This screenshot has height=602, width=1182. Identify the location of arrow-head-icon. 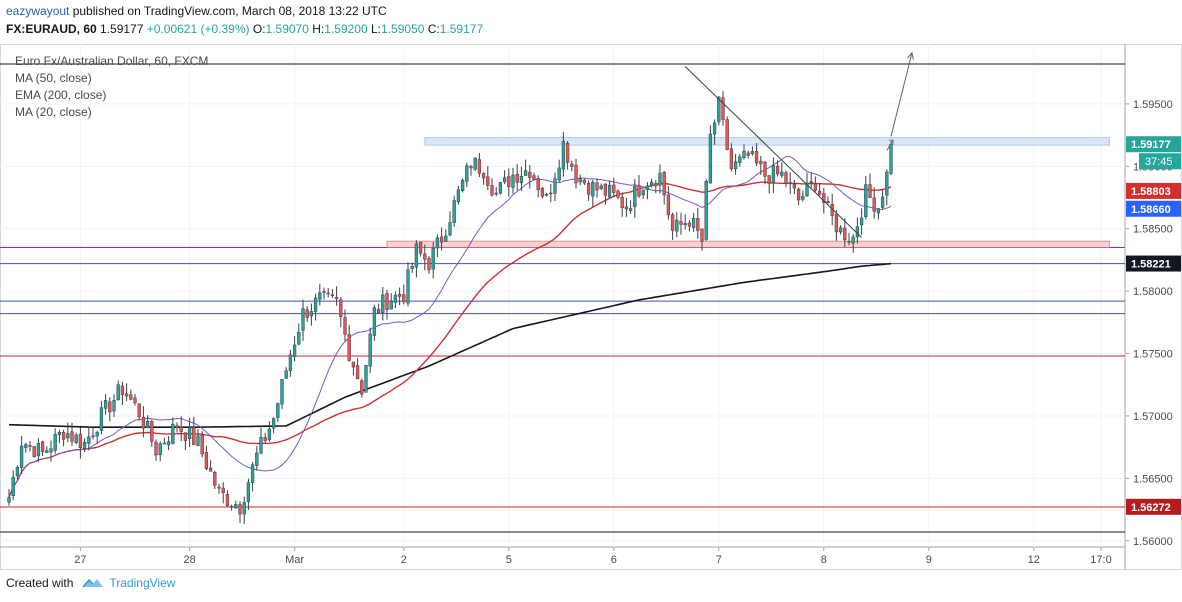
(910, 55).